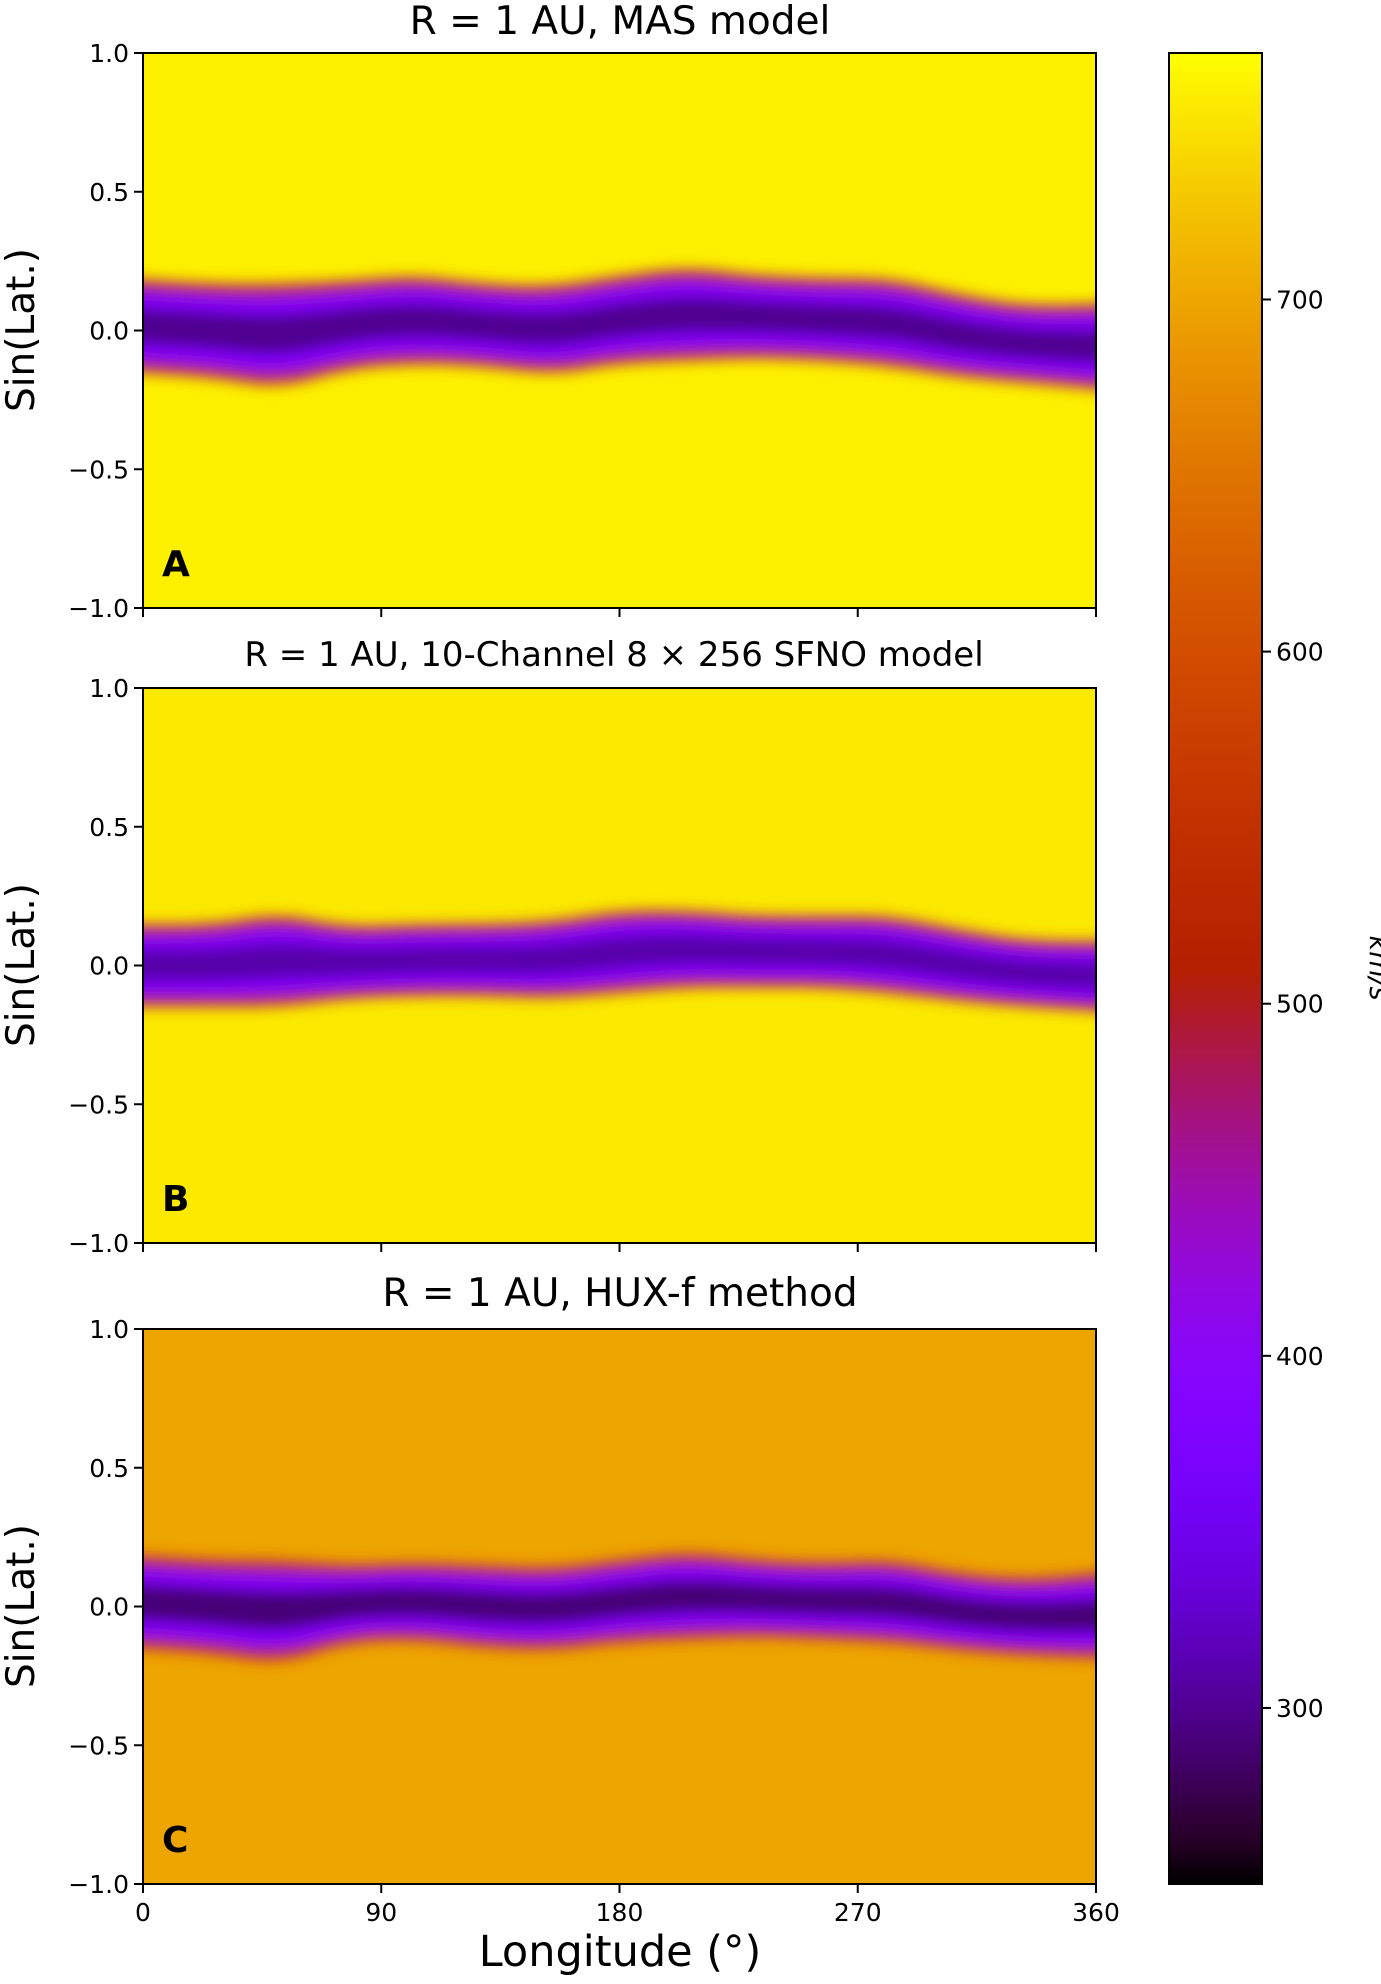 This screenshot has height=1984, width=1381. I want to click on panel-a-title: R = 1 AU, MAS model, so click(620, 22).